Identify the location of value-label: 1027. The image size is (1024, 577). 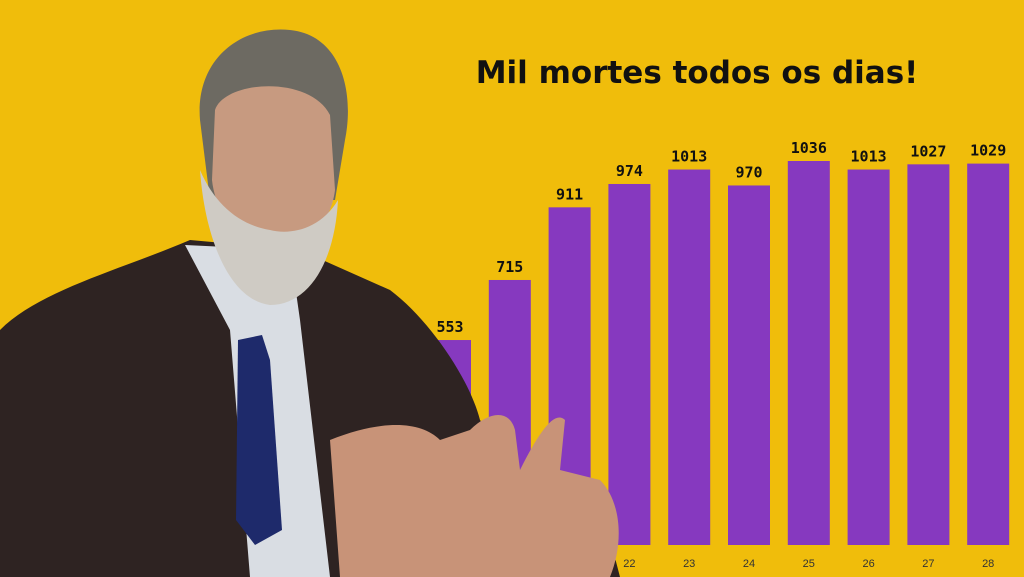
(928, 151).